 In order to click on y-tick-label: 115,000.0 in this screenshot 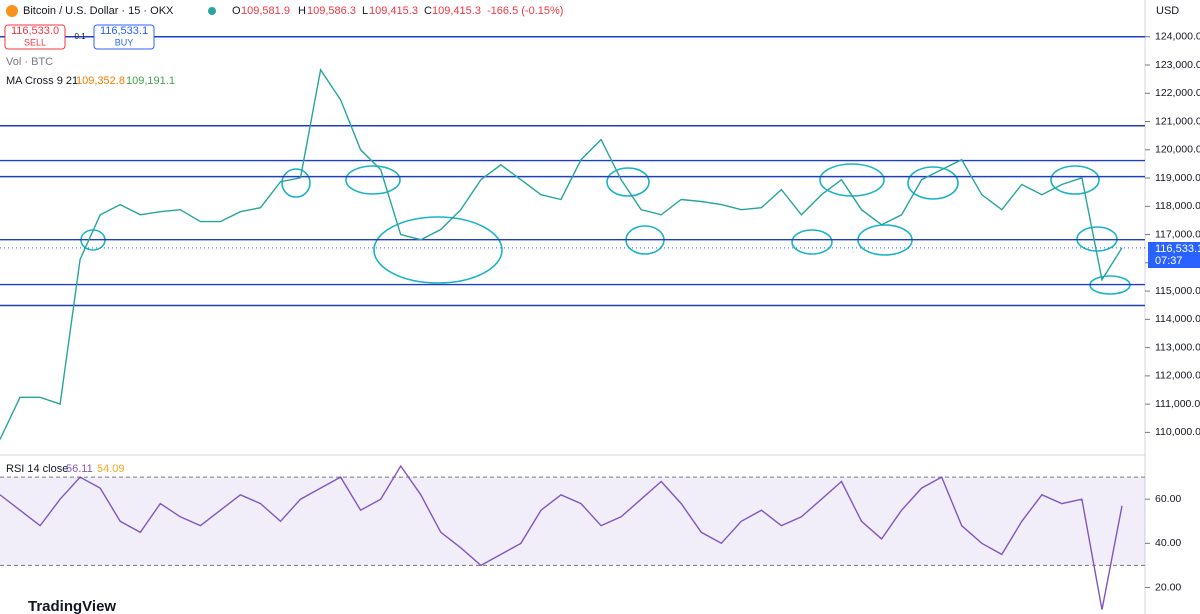, I will do `click(1177, 291)`.